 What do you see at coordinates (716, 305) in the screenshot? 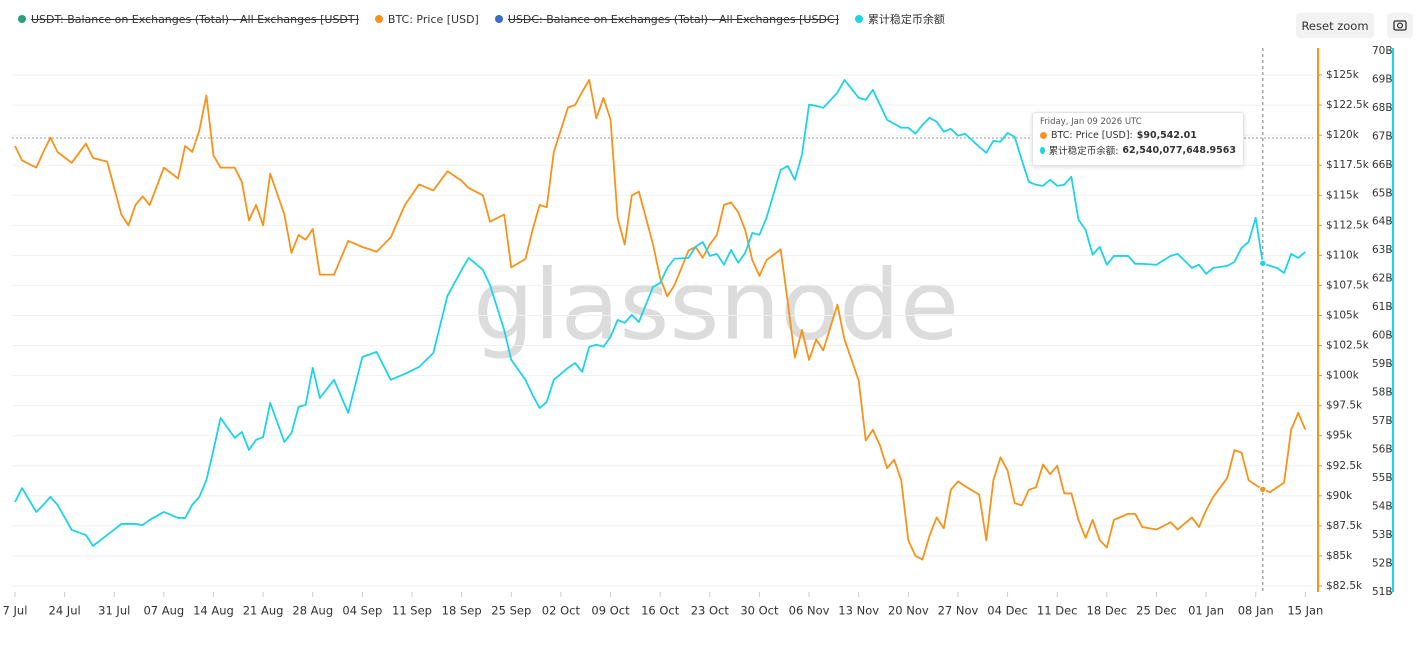
I see `watermark: glassnode` at bounding box center [716, 305].